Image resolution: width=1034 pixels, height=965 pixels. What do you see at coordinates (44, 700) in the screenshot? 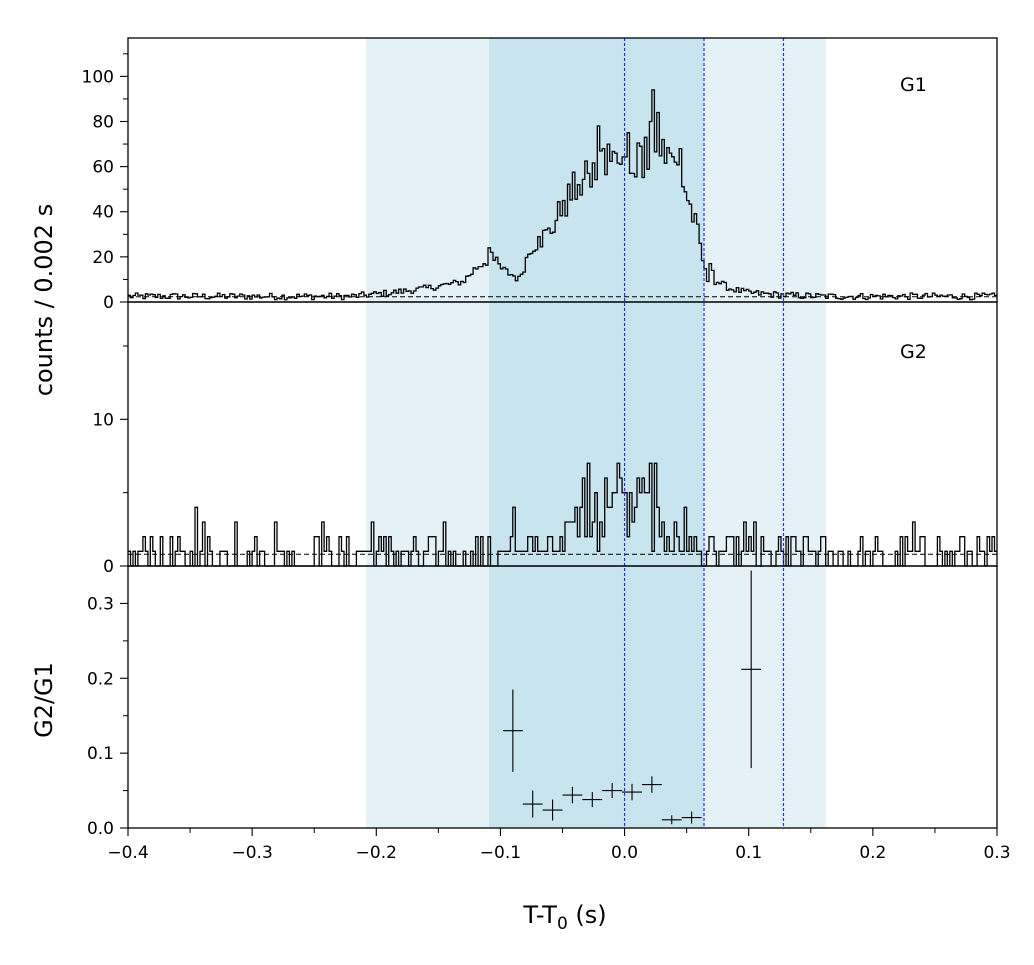
I see `y-axis-title-ratio: G2/G1` at bounding box center [44, 700].